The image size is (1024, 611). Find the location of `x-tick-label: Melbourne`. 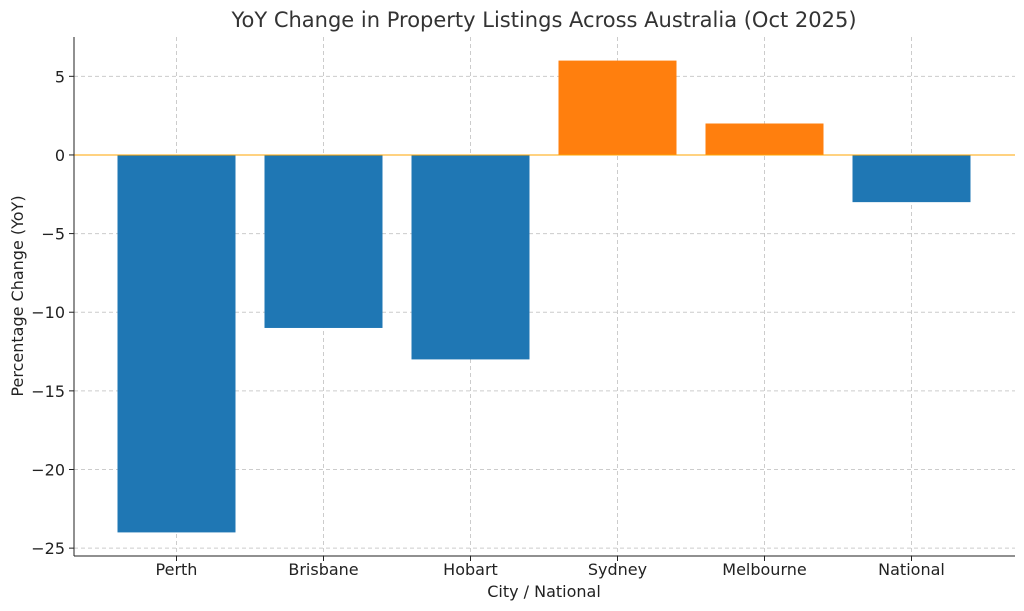

x-tick-label: Melbourne is located at coordinates (764, 569).